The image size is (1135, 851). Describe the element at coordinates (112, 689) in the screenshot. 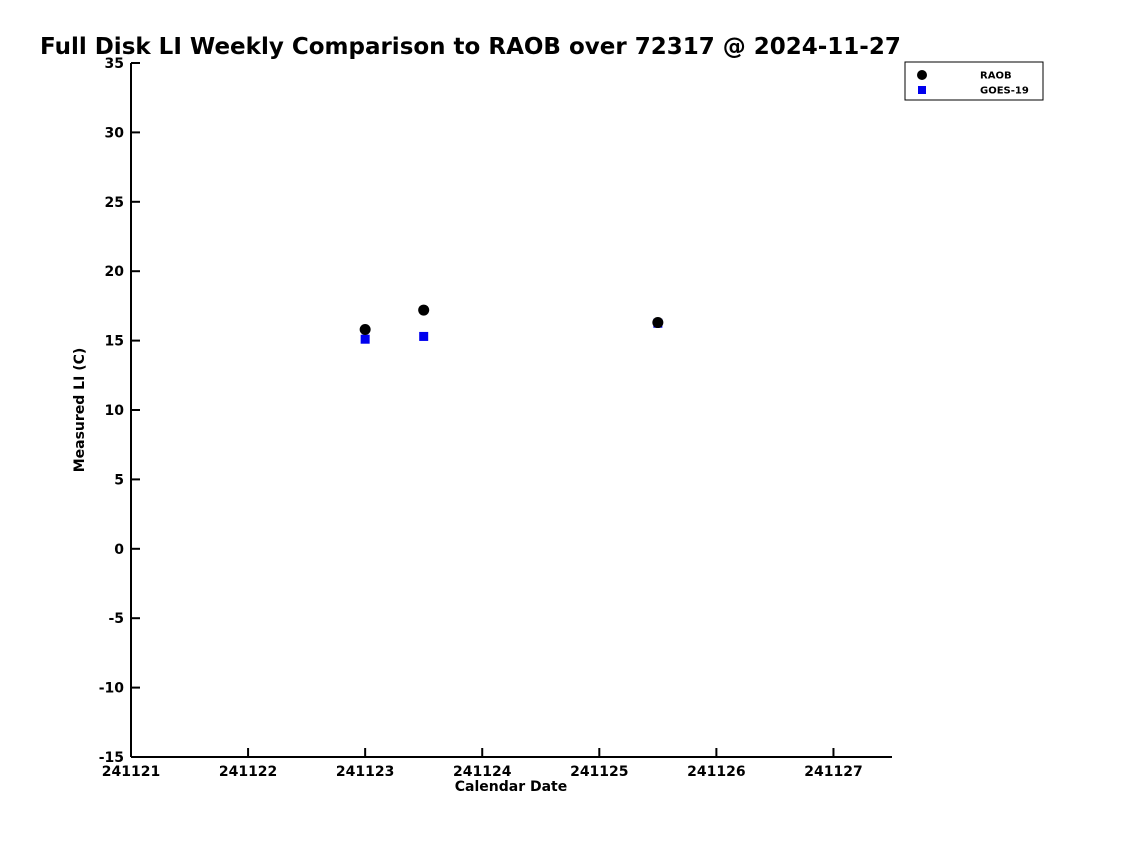

I see `y-tick-label: -10` at that location.